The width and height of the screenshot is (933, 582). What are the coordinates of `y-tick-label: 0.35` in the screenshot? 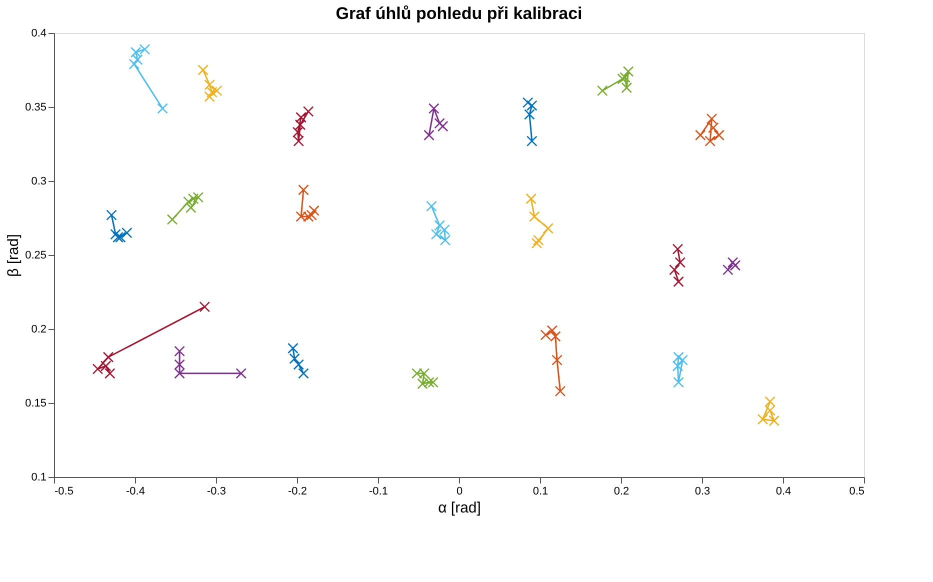 It's located at (35, 108).